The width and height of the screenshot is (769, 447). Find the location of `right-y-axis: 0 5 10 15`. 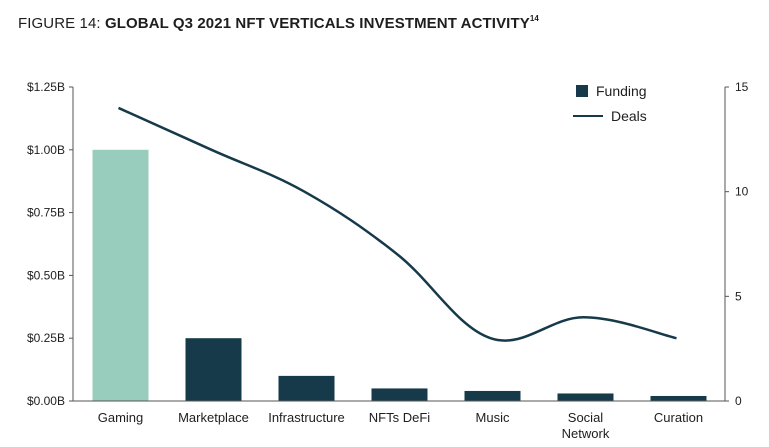

right-y-axis: 0 5 10 15 is located at coordinates (736, 244).